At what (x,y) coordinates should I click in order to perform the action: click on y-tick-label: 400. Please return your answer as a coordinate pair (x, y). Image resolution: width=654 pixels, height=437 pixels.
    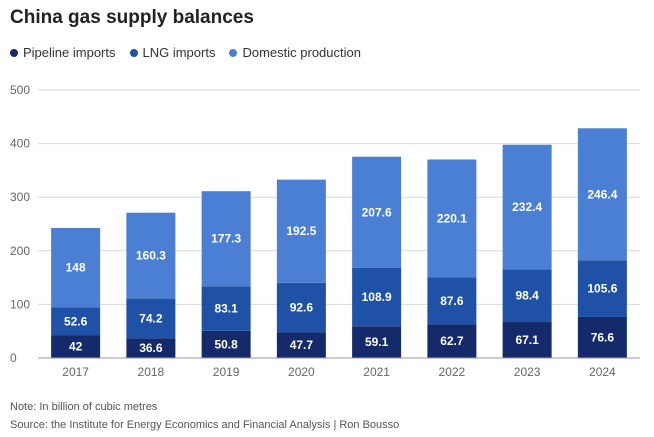
    Looking at the image, I should click on (20, 144).